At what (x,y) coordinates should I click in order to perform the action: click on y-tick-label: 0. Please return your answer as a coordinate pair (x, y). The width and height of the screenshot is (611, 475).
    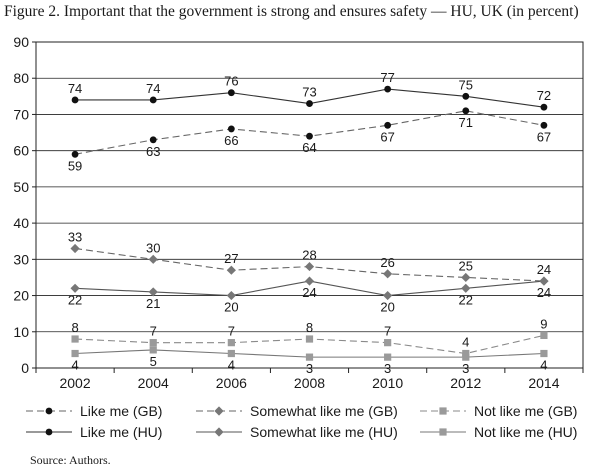
    Looking at the image, I should click on (25, 368).